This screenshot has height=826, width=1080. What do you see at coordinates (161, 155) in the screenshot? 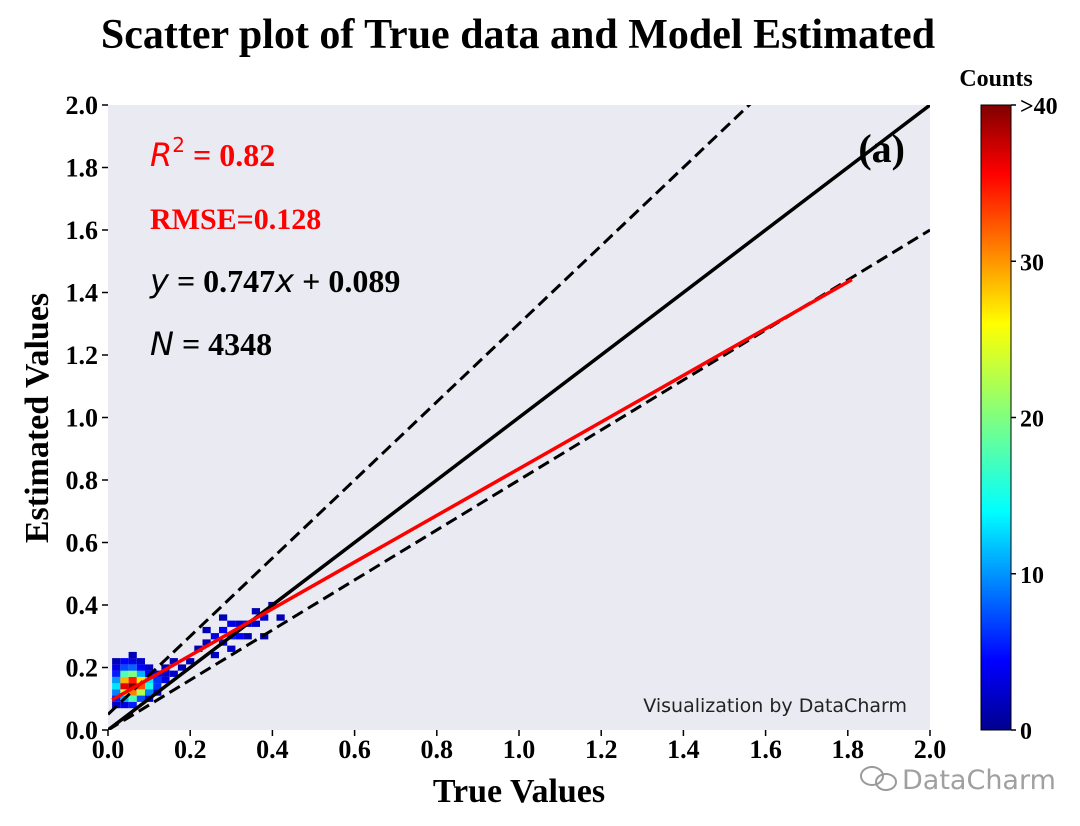
I see `r-symbol: R` at bounding box center [161, 155].